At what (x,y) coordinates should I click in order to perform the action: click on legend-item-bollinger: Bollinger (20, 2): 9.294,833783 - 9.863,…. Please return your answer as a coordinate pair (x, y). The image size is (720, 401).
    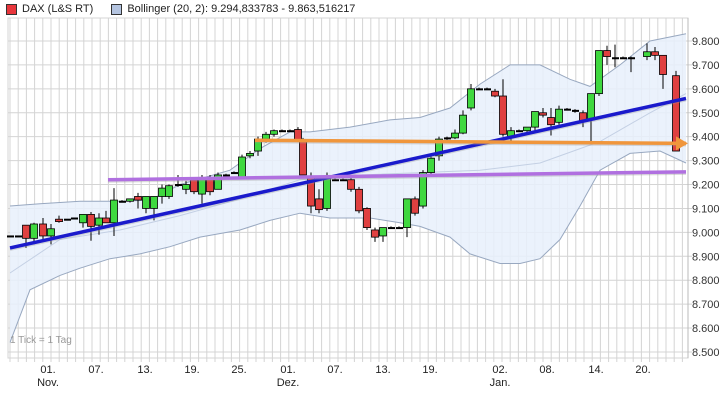
    Looking at the image, I should click on (233, 9).